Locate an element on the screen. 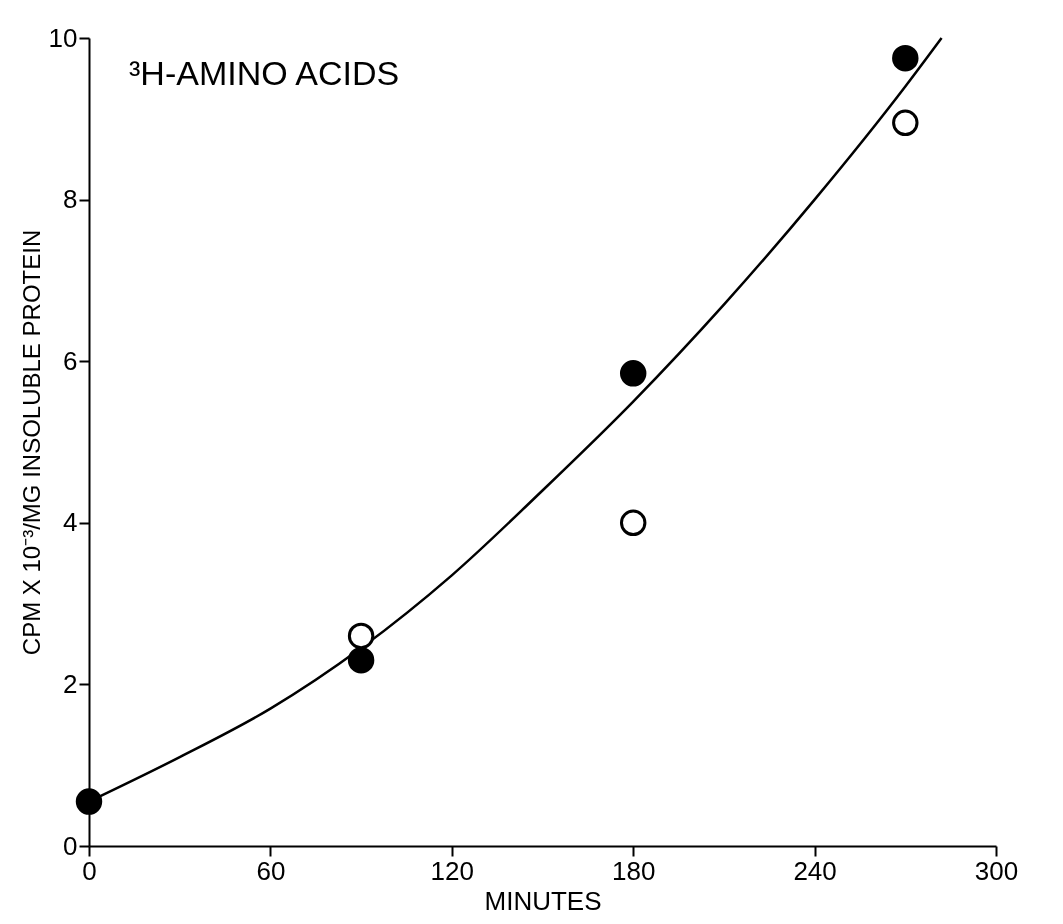 Image resolution: width=1063 pixels, height=924 pixels. y-tick-label: 0 is located at coordinates (70, 845).